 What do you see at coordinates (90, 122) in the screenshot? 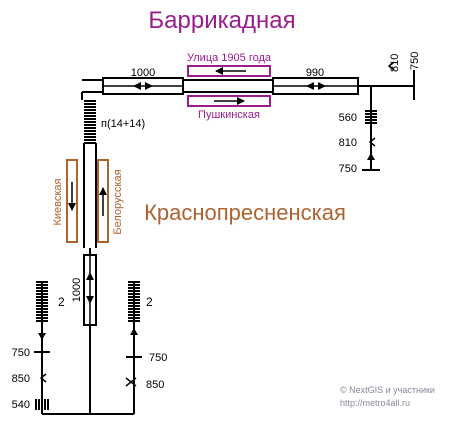
I see `escalator-icon` at bounding box center [90, 122].